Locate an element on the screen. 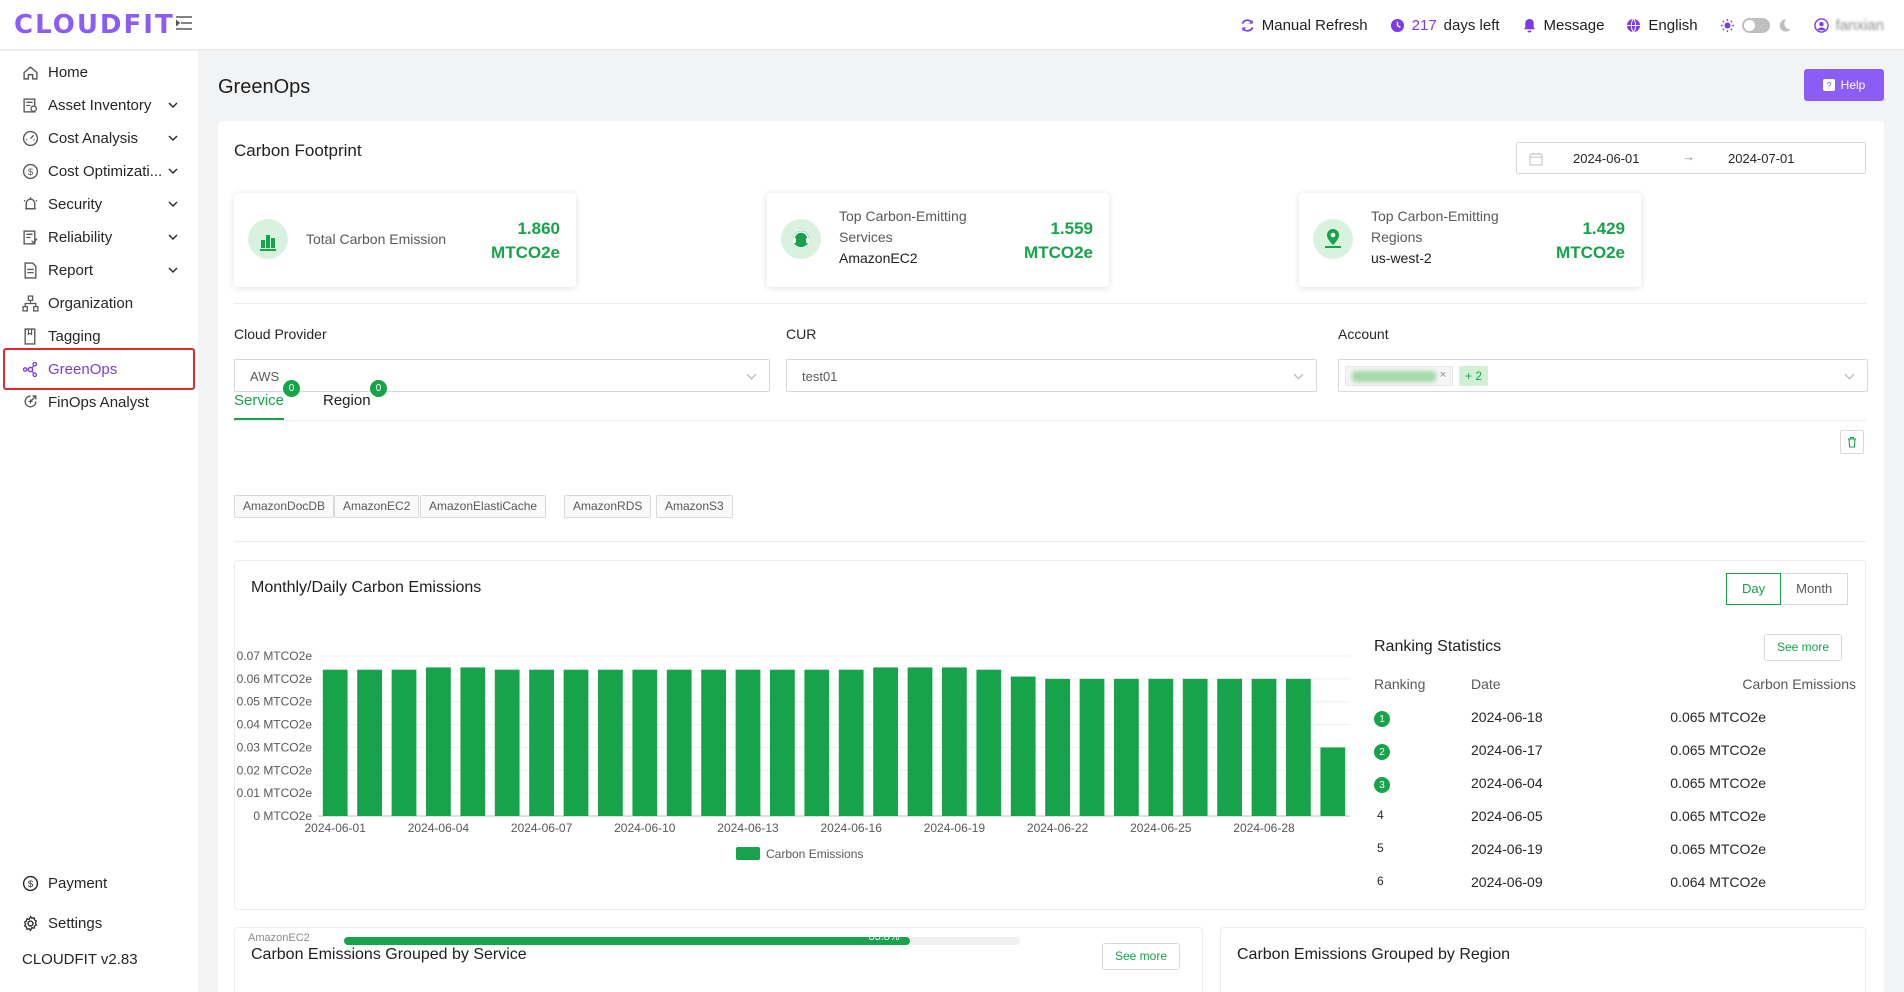  day-button: Day is located at coordinates (1754, 589).